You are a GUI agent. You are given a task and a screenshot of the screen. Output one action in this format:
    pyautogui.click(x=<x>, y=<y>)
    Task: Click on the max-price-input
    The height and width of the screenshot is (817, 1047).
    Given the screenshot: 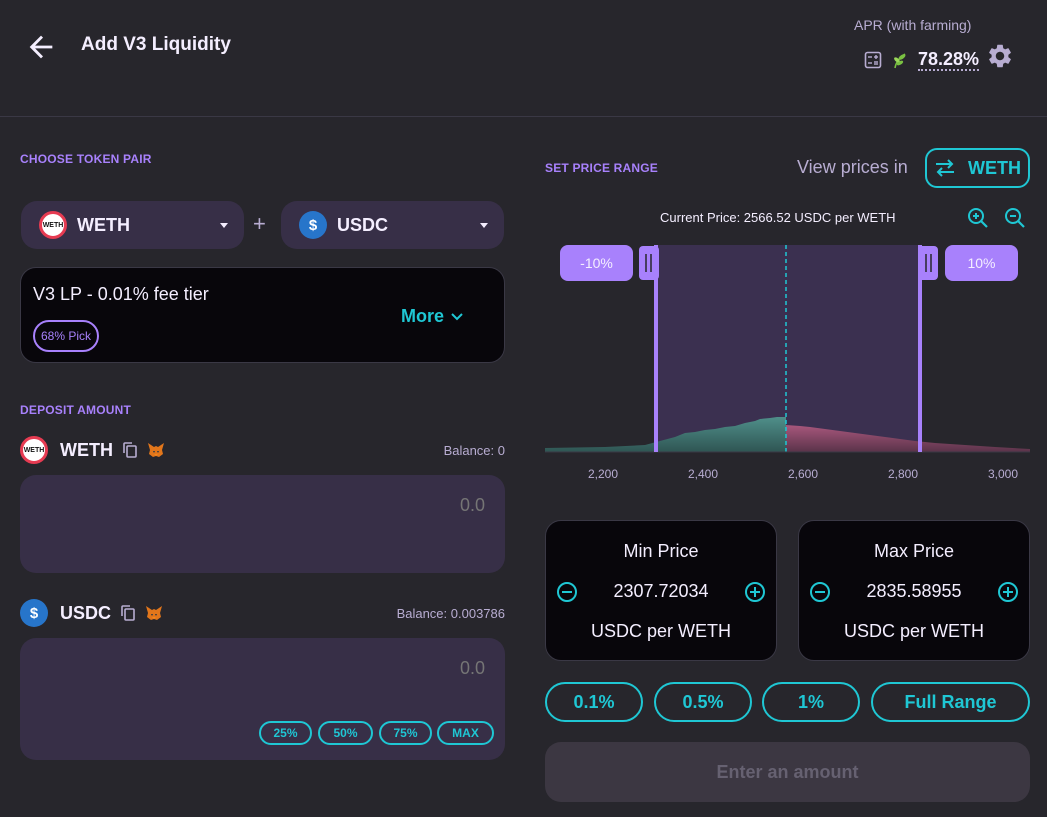 What is the action you would take?
    pyautogui.click(x=914, y=591)
    